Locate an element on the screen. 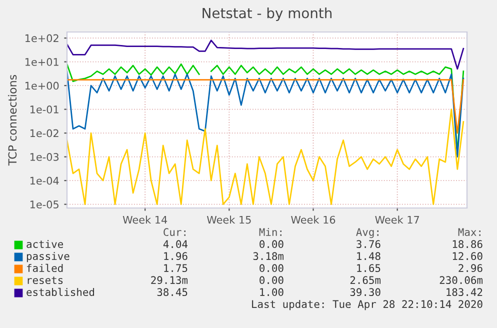 This screenshot has width=497, height=328. y-tick-label: 1e-02 is located at coordinates (44, 133).